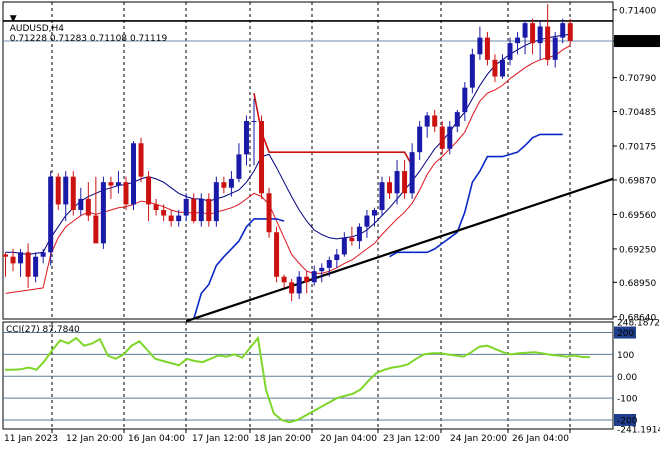  I want to click on cci-axis-label: 100, so click(625, 356).